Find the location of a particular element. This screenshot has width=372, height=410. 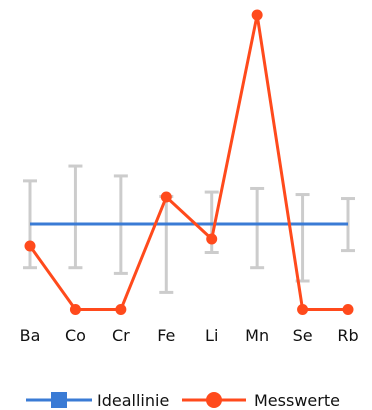

x-tick-label: Fe is located at coordinates (166, 335).